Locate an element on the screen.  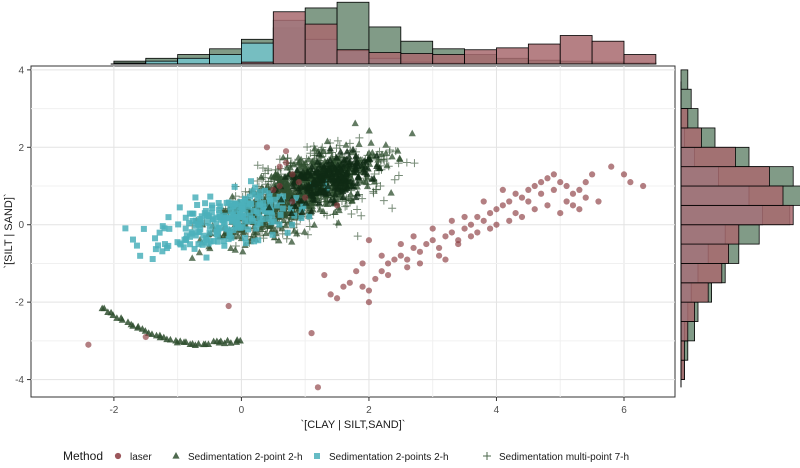
y-tick-label: -4 is located at coordinates (19, 380).